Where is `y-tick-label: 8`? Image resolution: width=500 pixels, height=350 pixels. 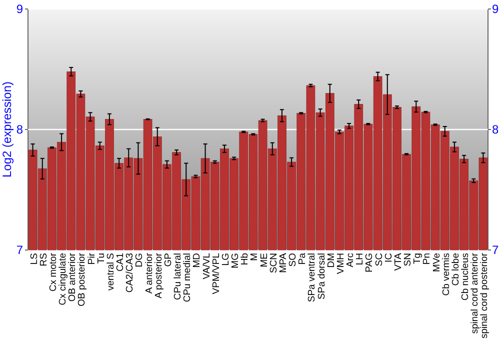
y-tick-label: 8 is located at coordinates (20, 129).